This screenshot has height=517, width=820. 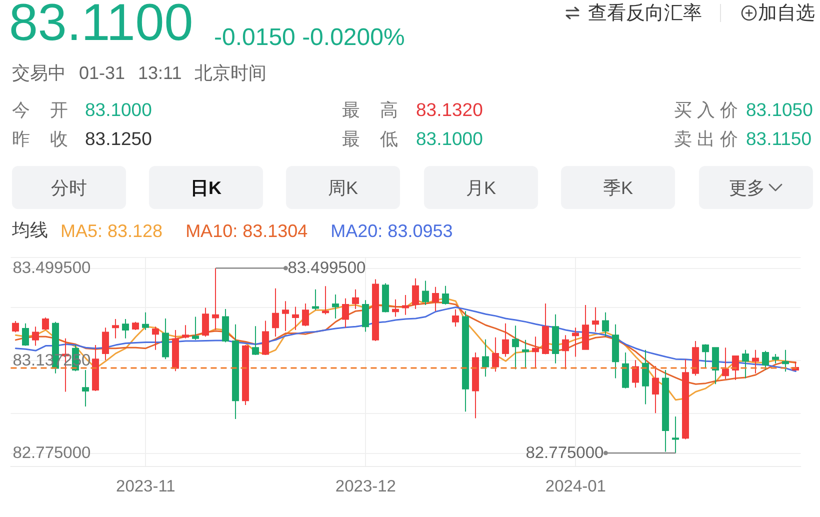 I want to click on text: 加自选, so click(x=786, y=13).